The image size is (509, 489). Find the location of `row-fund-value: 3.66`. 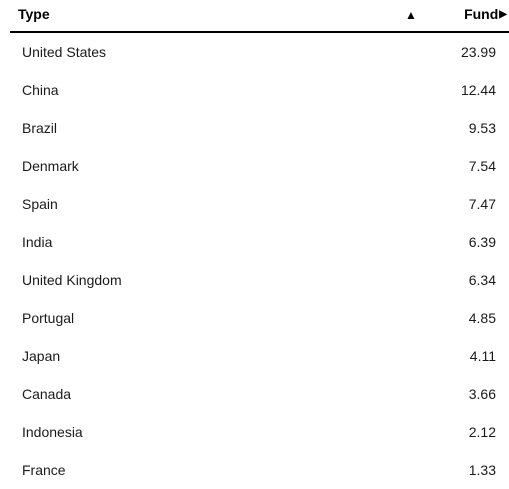

row-fund-value: 3.66 is located at coordinates (482, 394).